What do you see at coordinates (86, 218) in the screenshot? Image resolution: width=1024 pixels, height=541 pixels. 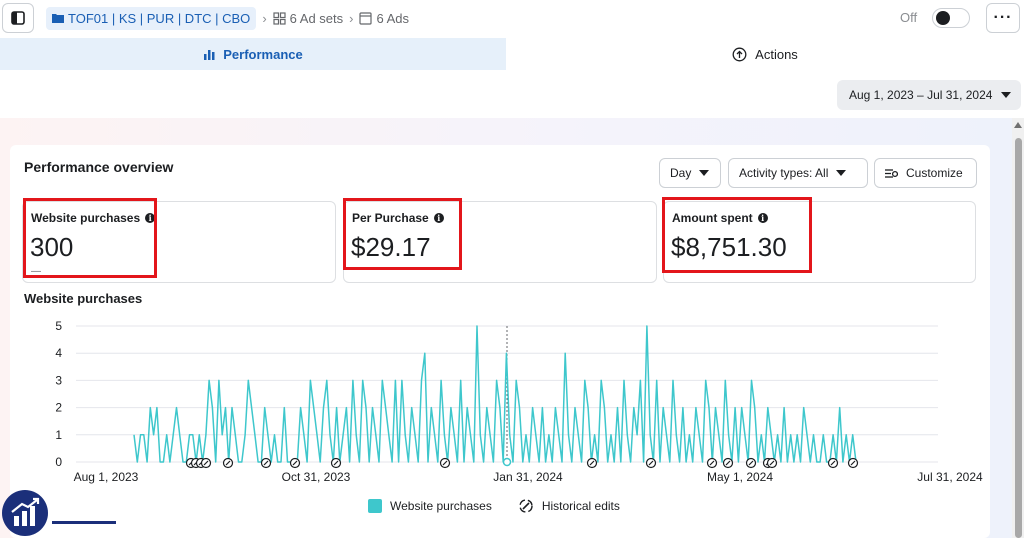 I see `metric-label-text: Website purchases` at bounding box center [86, 218].